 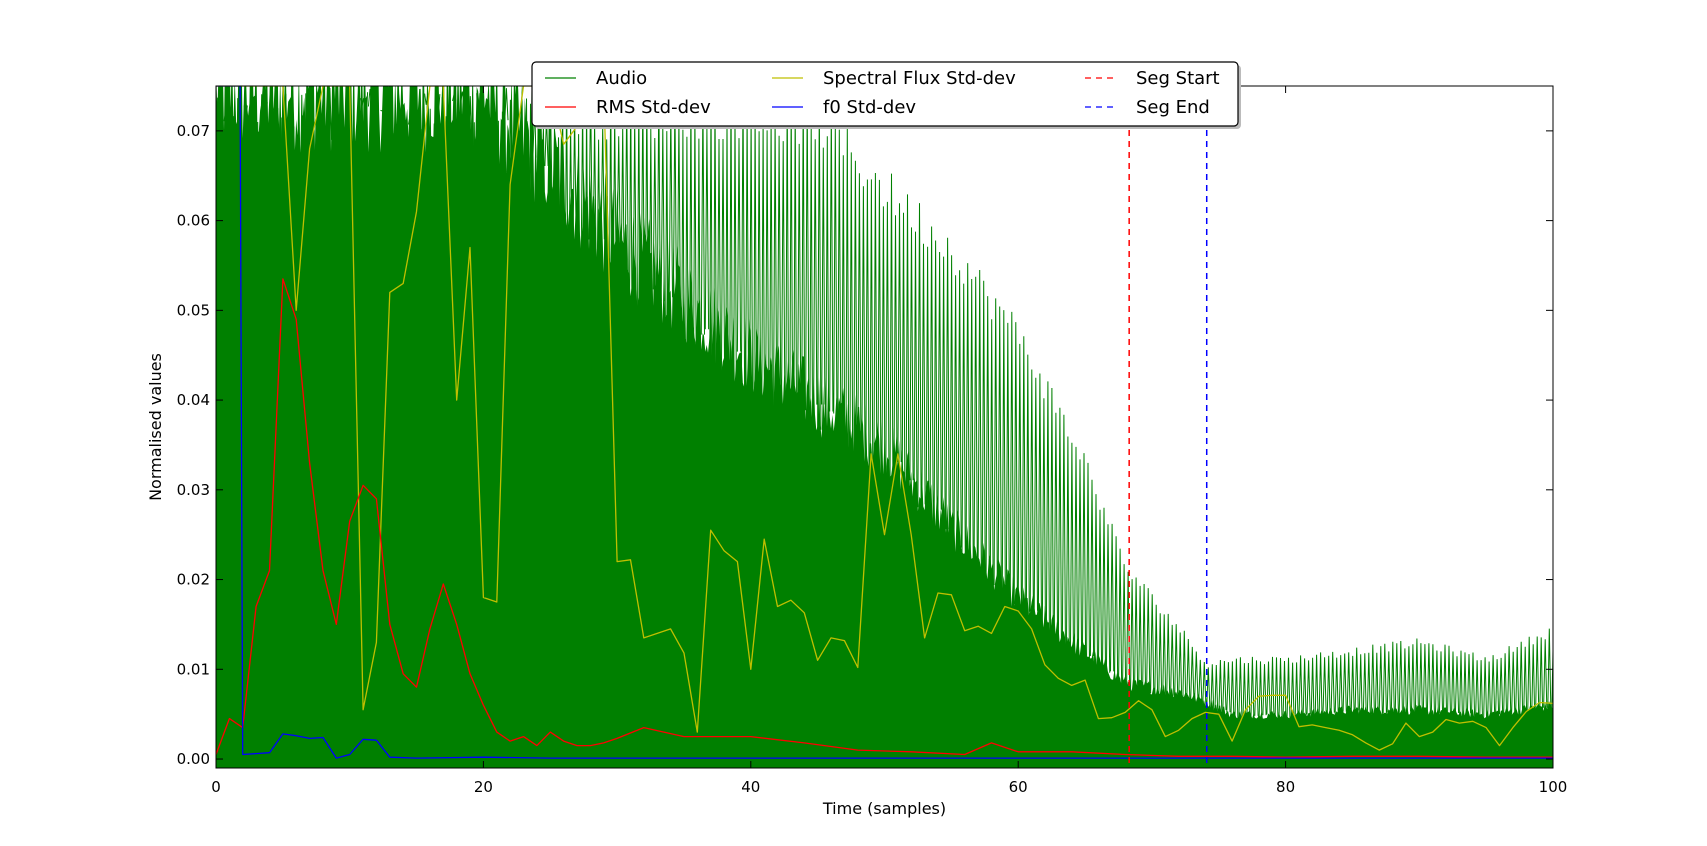 What do you see at coordinates (193, 580) in the screenshot?
I see `y-tick-label: 0.02` at bounding box center [193, 580].